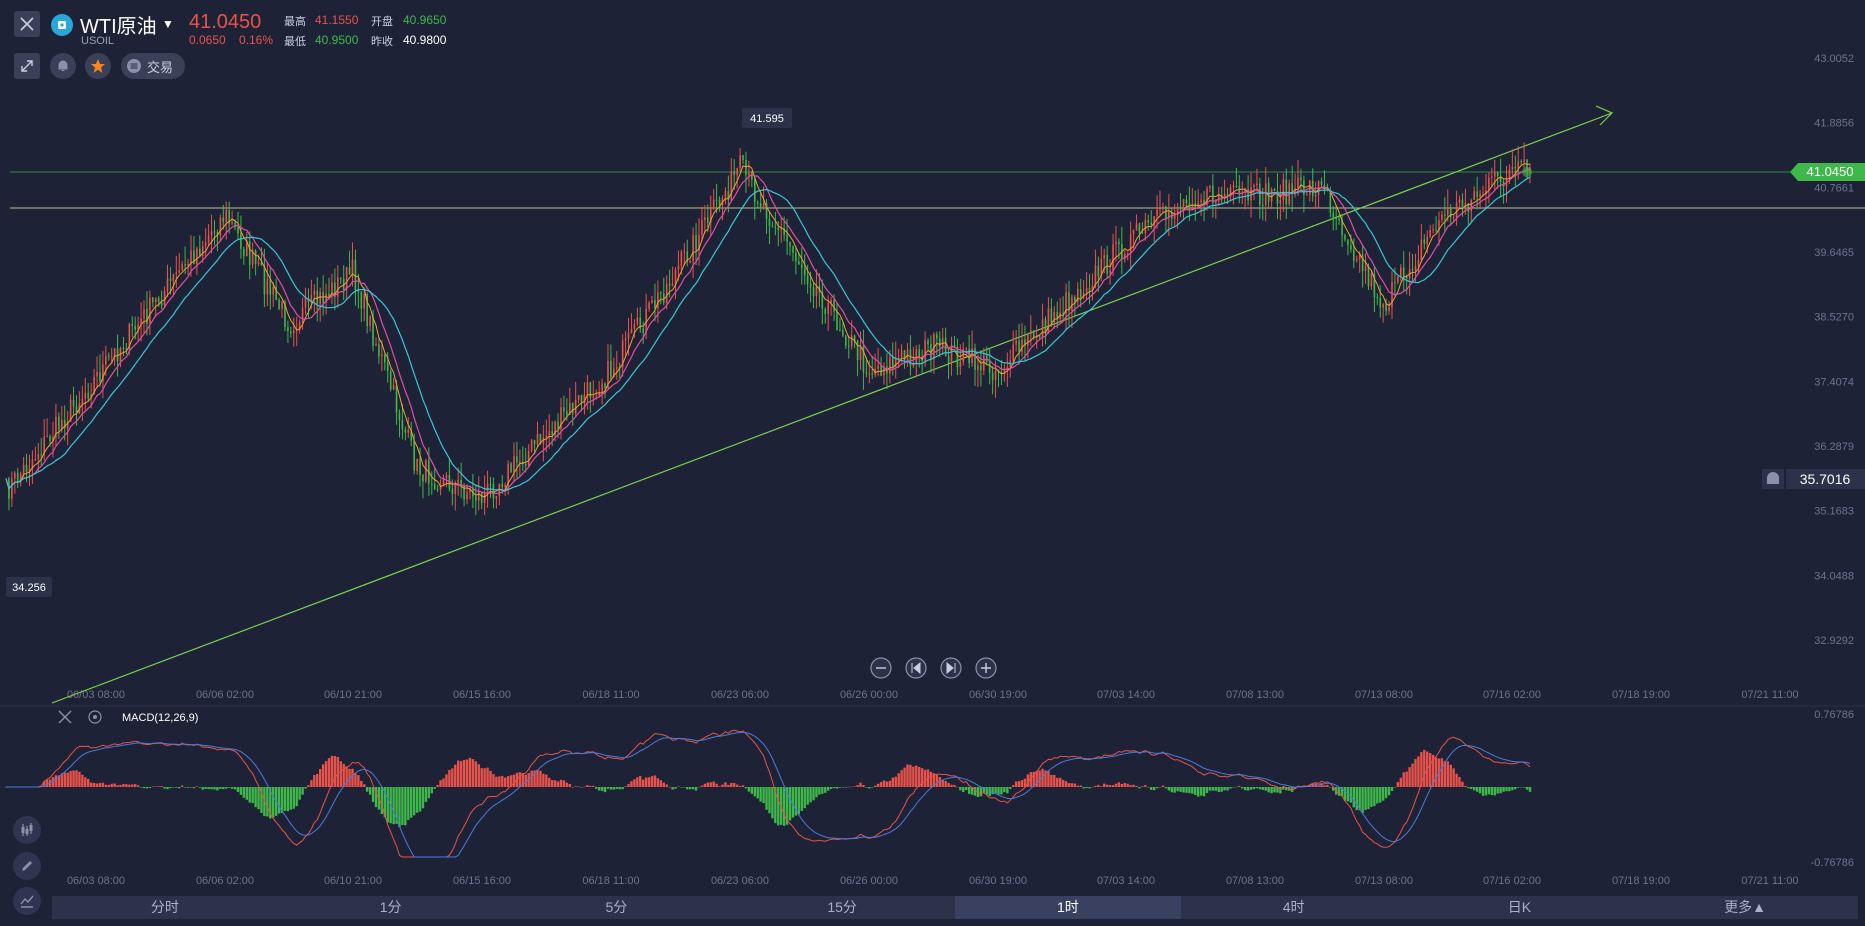 The image size is (1865, 926). I want to click on tab-4hour: 4时, so click(1293, 907).